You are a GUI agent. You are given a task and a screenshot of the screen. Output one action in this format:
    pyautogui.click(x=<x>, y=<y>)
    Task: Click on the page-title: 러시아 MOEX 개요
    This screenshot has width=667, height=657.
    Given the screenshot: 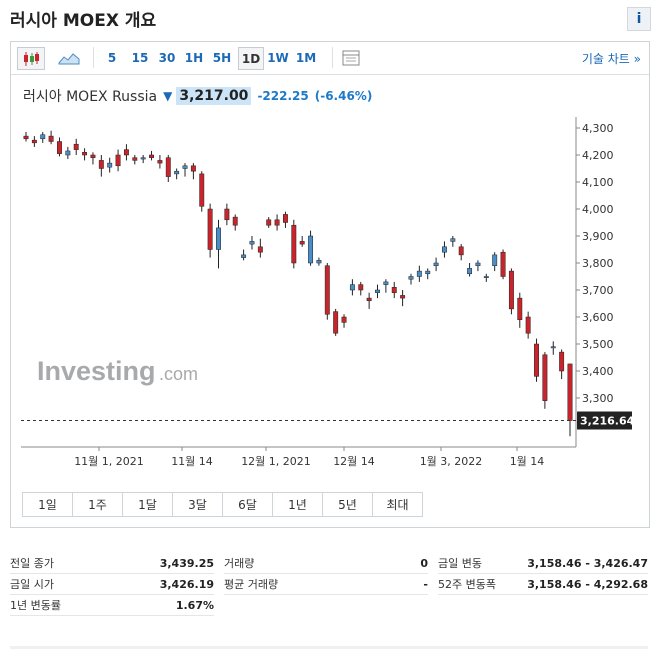 What is the action you would take?
    pyautogui.click(x=83, y=21)
    